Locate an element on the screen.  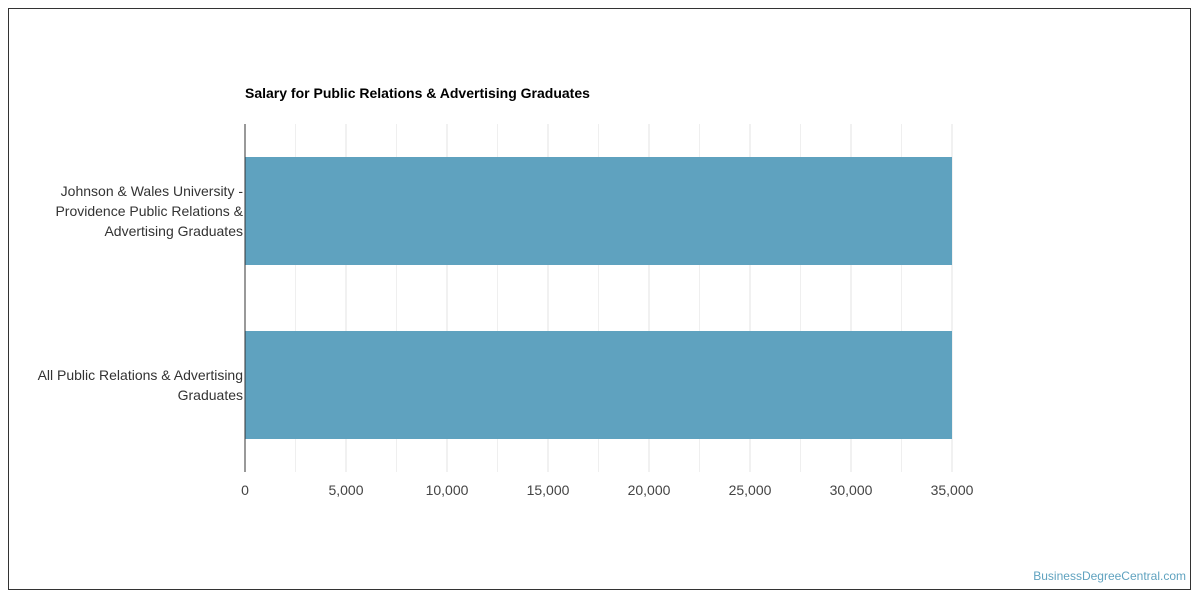
x-tick-label: 30,000 is located at coordinates (851, 490).